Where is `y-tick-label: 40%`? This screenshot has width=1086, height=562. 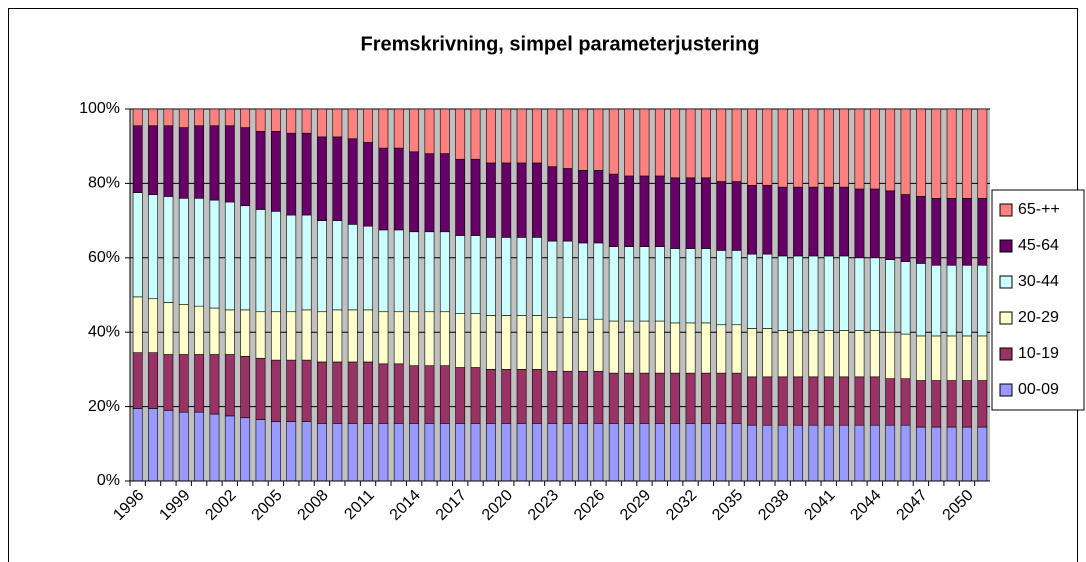 y-tick-label: 40% is located at coordinates (104, 331).